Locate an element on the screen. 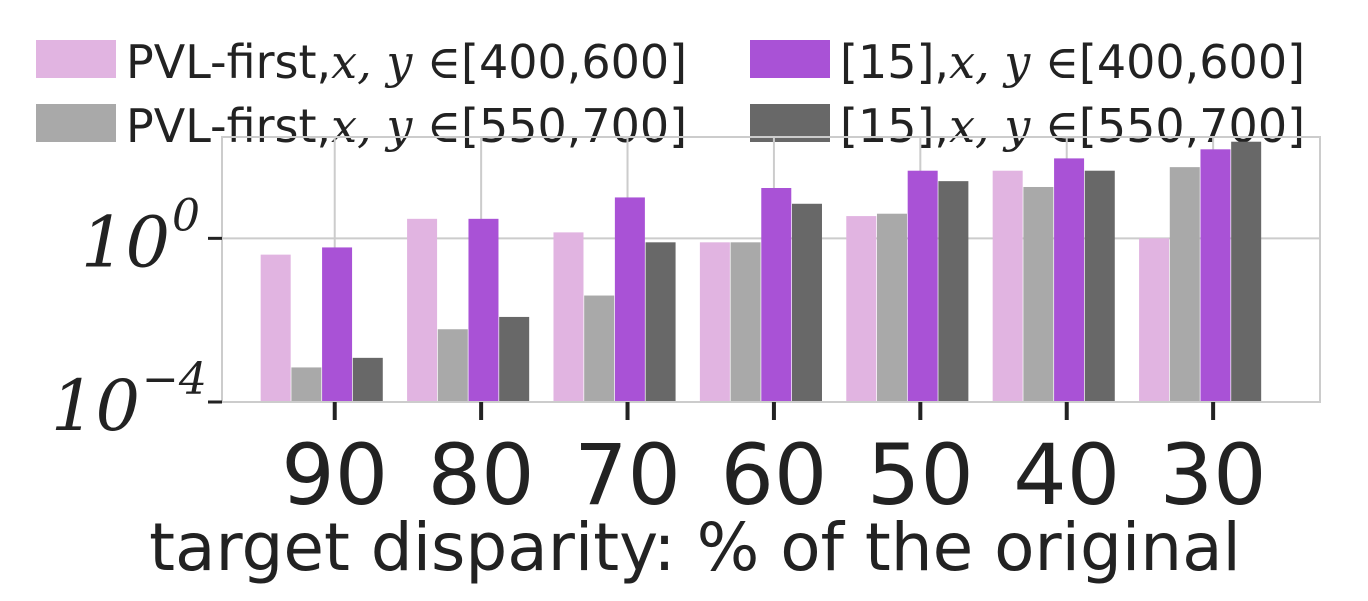 The image size is (1368, 601). legend-label: [15],x, y ∈[400,600] is located at coordinates (1072, 62).